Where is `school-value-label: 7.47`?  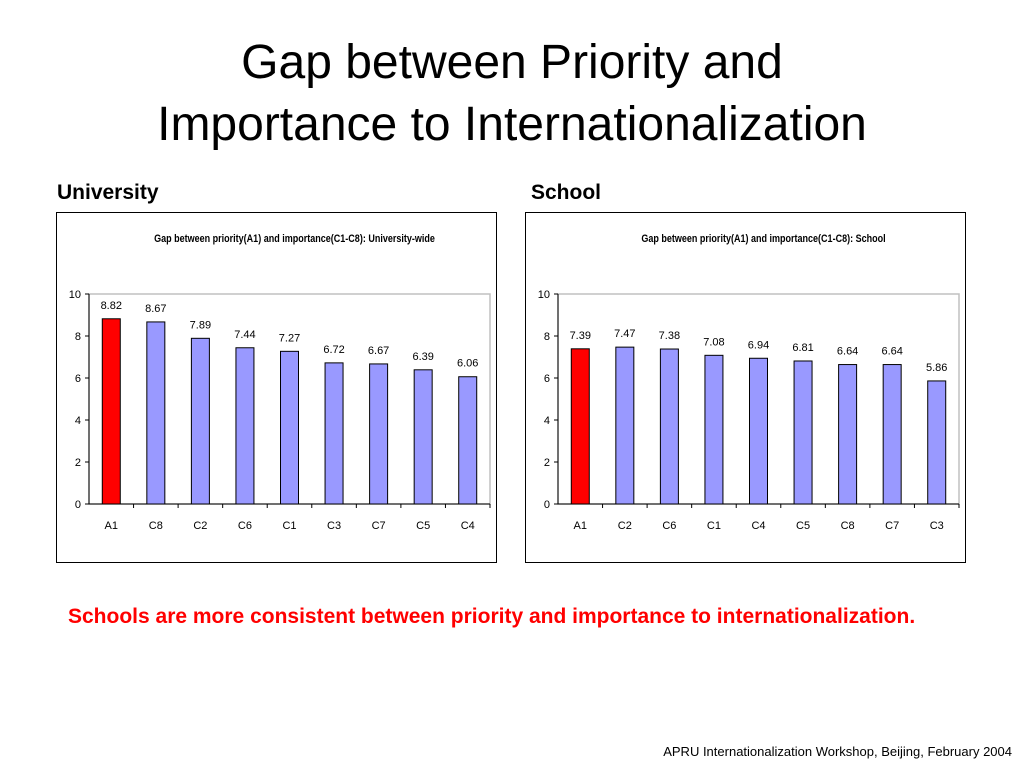
school-value-label: 7.47 is located at coordinates (624, 334).